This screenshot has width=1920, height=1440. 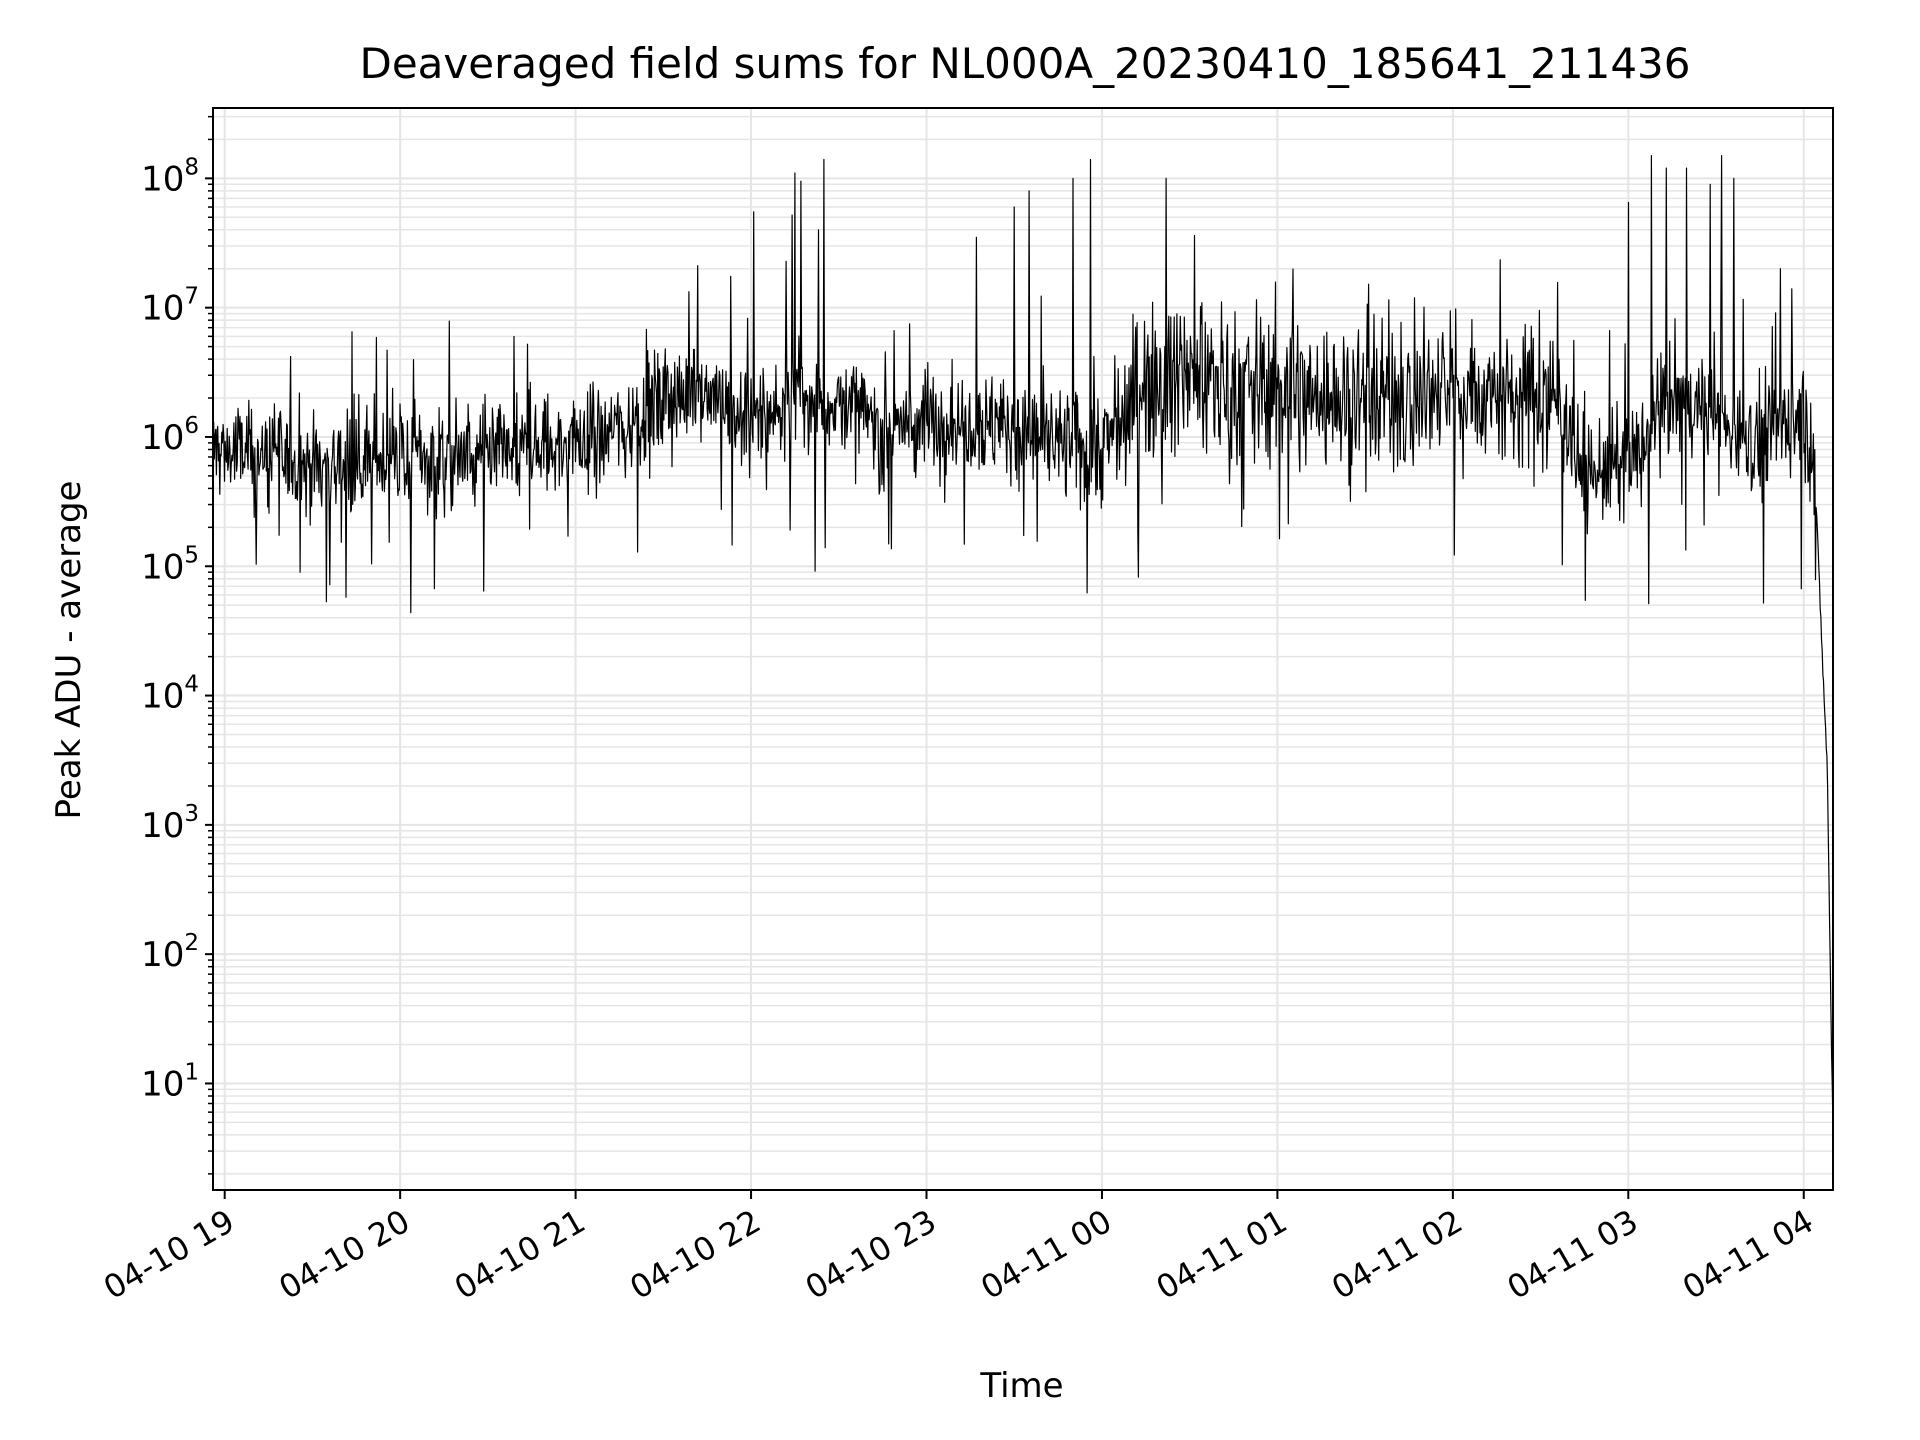 What do you see at coordinates (170, 1081) in the screenshot?
I see `y-tick-label: 10¹` at bounding box center [170, 1081].